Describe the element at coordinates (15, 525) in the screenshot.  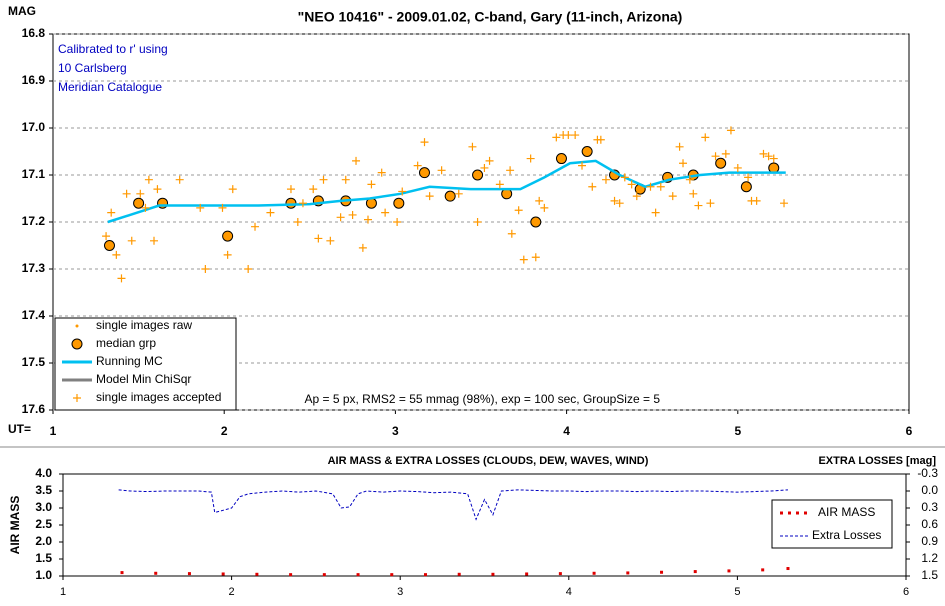
I see `y-axis-label: AIR MASS` at that location.